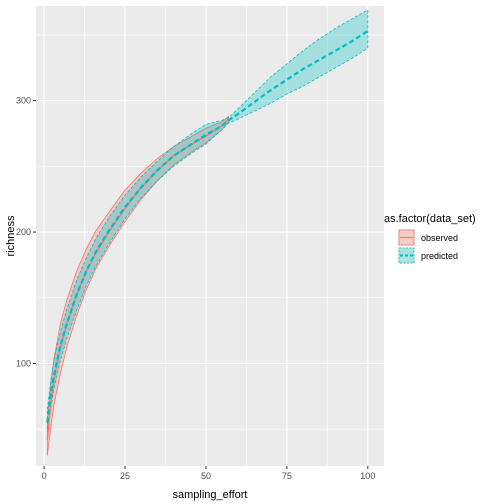 The image size is (504, 504). I want to click on legend-label-observed: observed, so click(439, 238).